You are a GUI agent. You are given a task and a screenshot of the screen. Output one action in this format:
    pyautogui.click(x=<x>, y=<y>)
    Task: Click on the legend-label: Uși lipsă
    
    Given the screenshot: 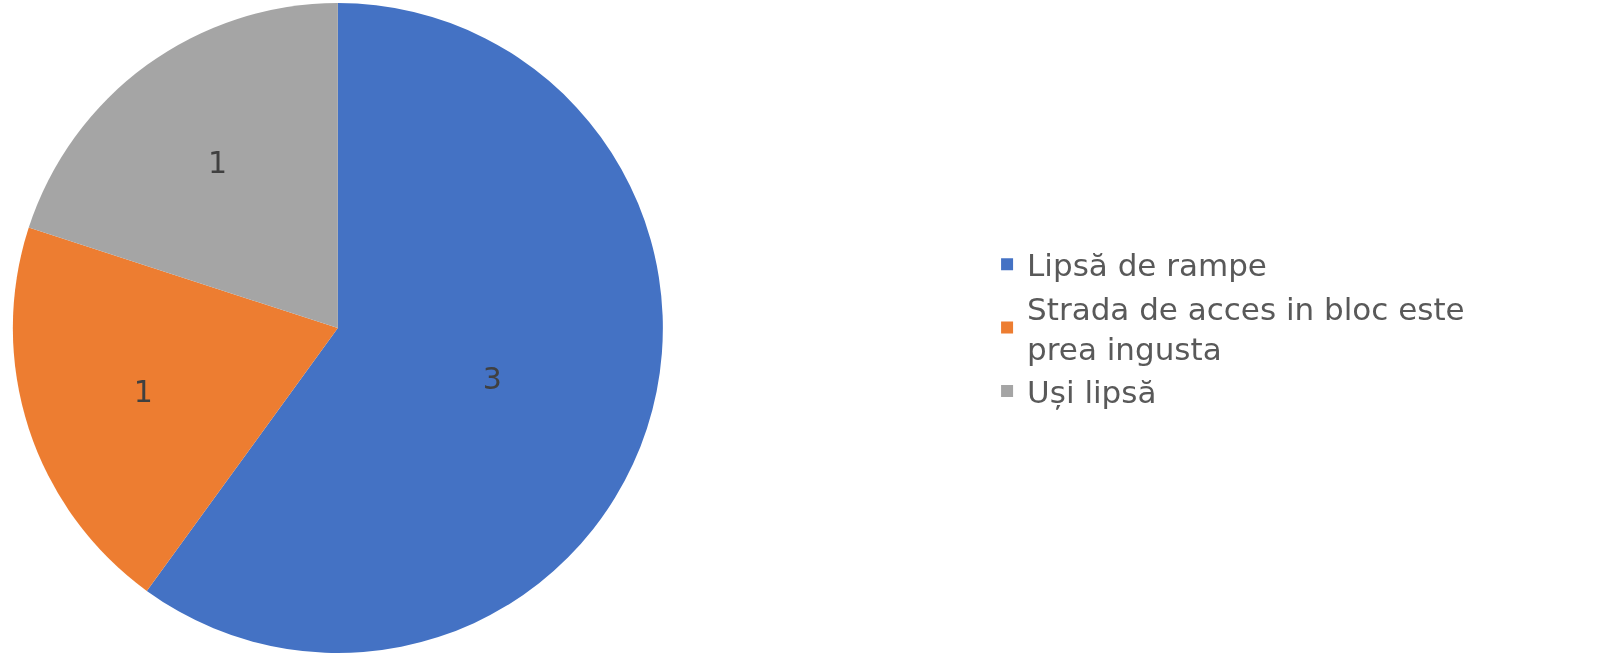 What is the action you would take?
    pyautogui.click(x=1092, y=392)
    